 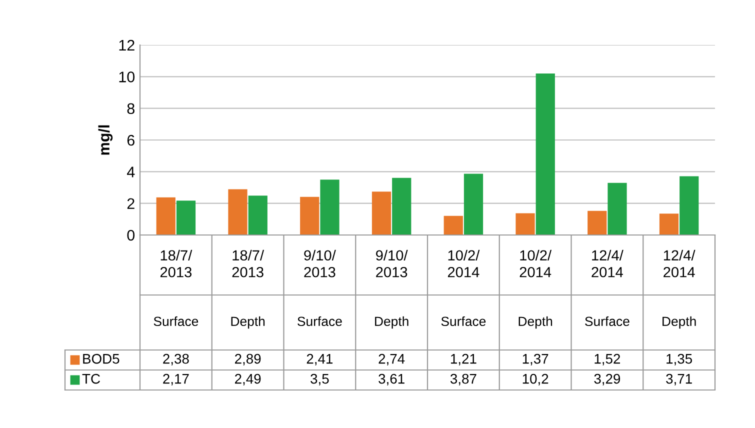 I want to click on y-tick-label: 12, so click(x=126, y=45).